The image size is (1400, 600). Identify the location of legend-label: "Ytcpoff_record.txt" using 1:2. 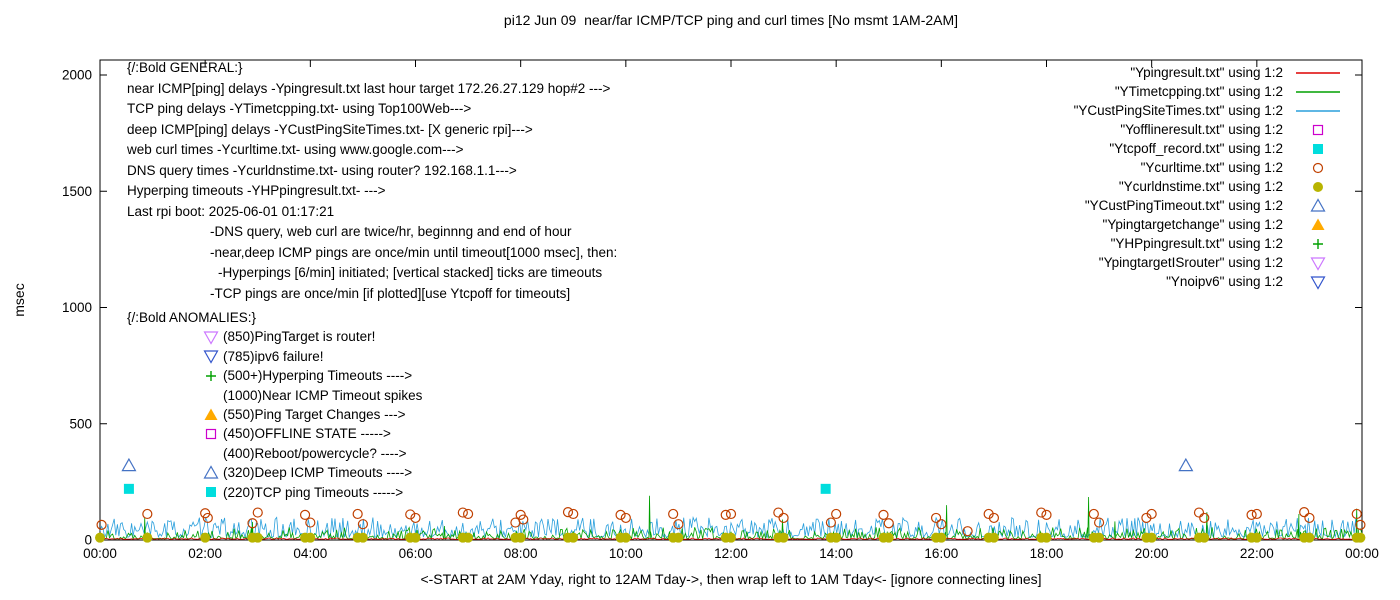
(1196, 148).